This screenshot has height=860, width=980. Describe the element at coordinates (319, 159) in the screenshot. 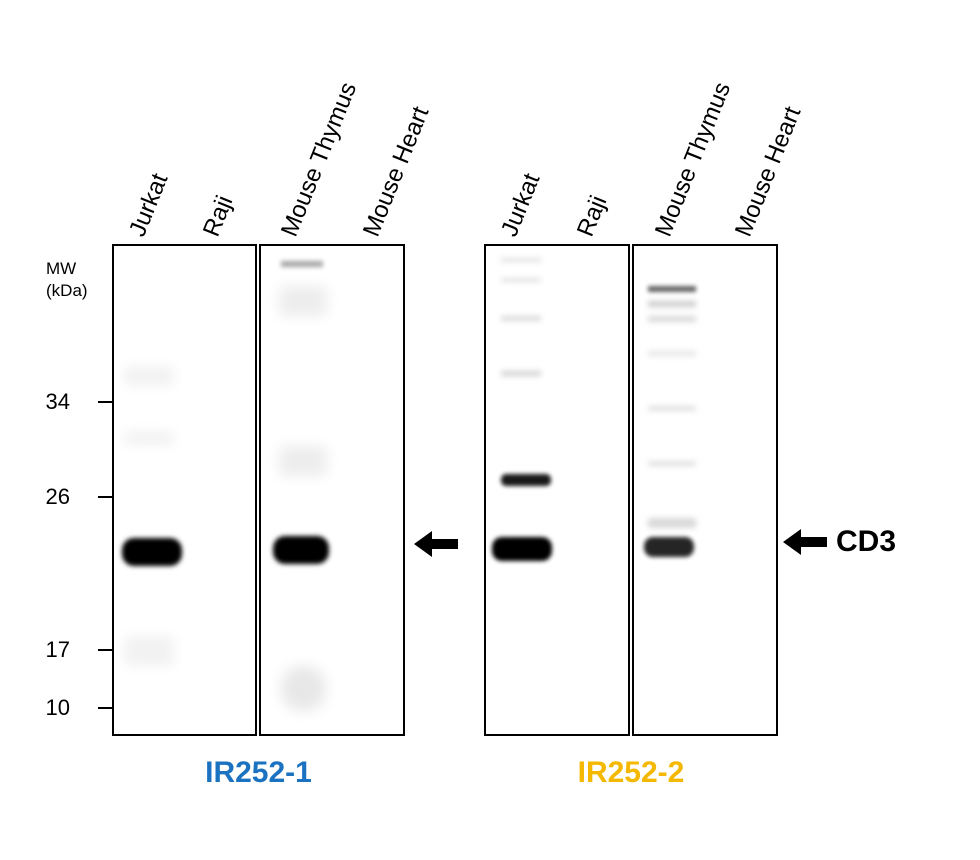

I see `blot1-lane-mouse-thymus-label: Mouse Thymus` at that location.